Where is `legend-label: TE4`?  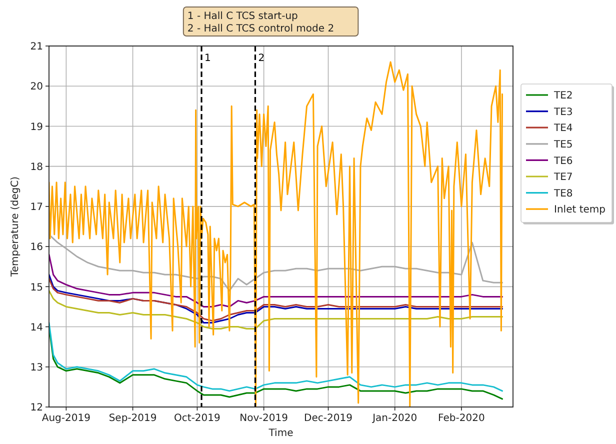
legend-label: TE4 is located at coordinates (563, 128).